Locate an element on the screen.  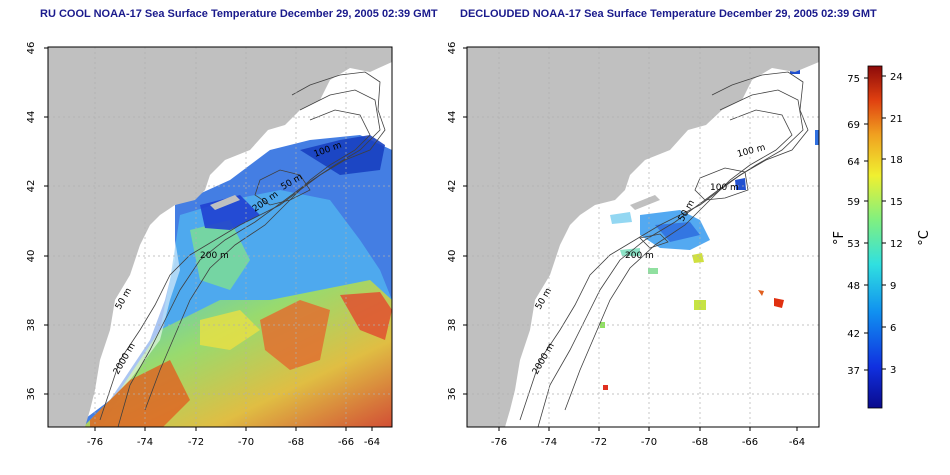
fahrenheit-unit-label: °F is located at coordinates (839, 238).